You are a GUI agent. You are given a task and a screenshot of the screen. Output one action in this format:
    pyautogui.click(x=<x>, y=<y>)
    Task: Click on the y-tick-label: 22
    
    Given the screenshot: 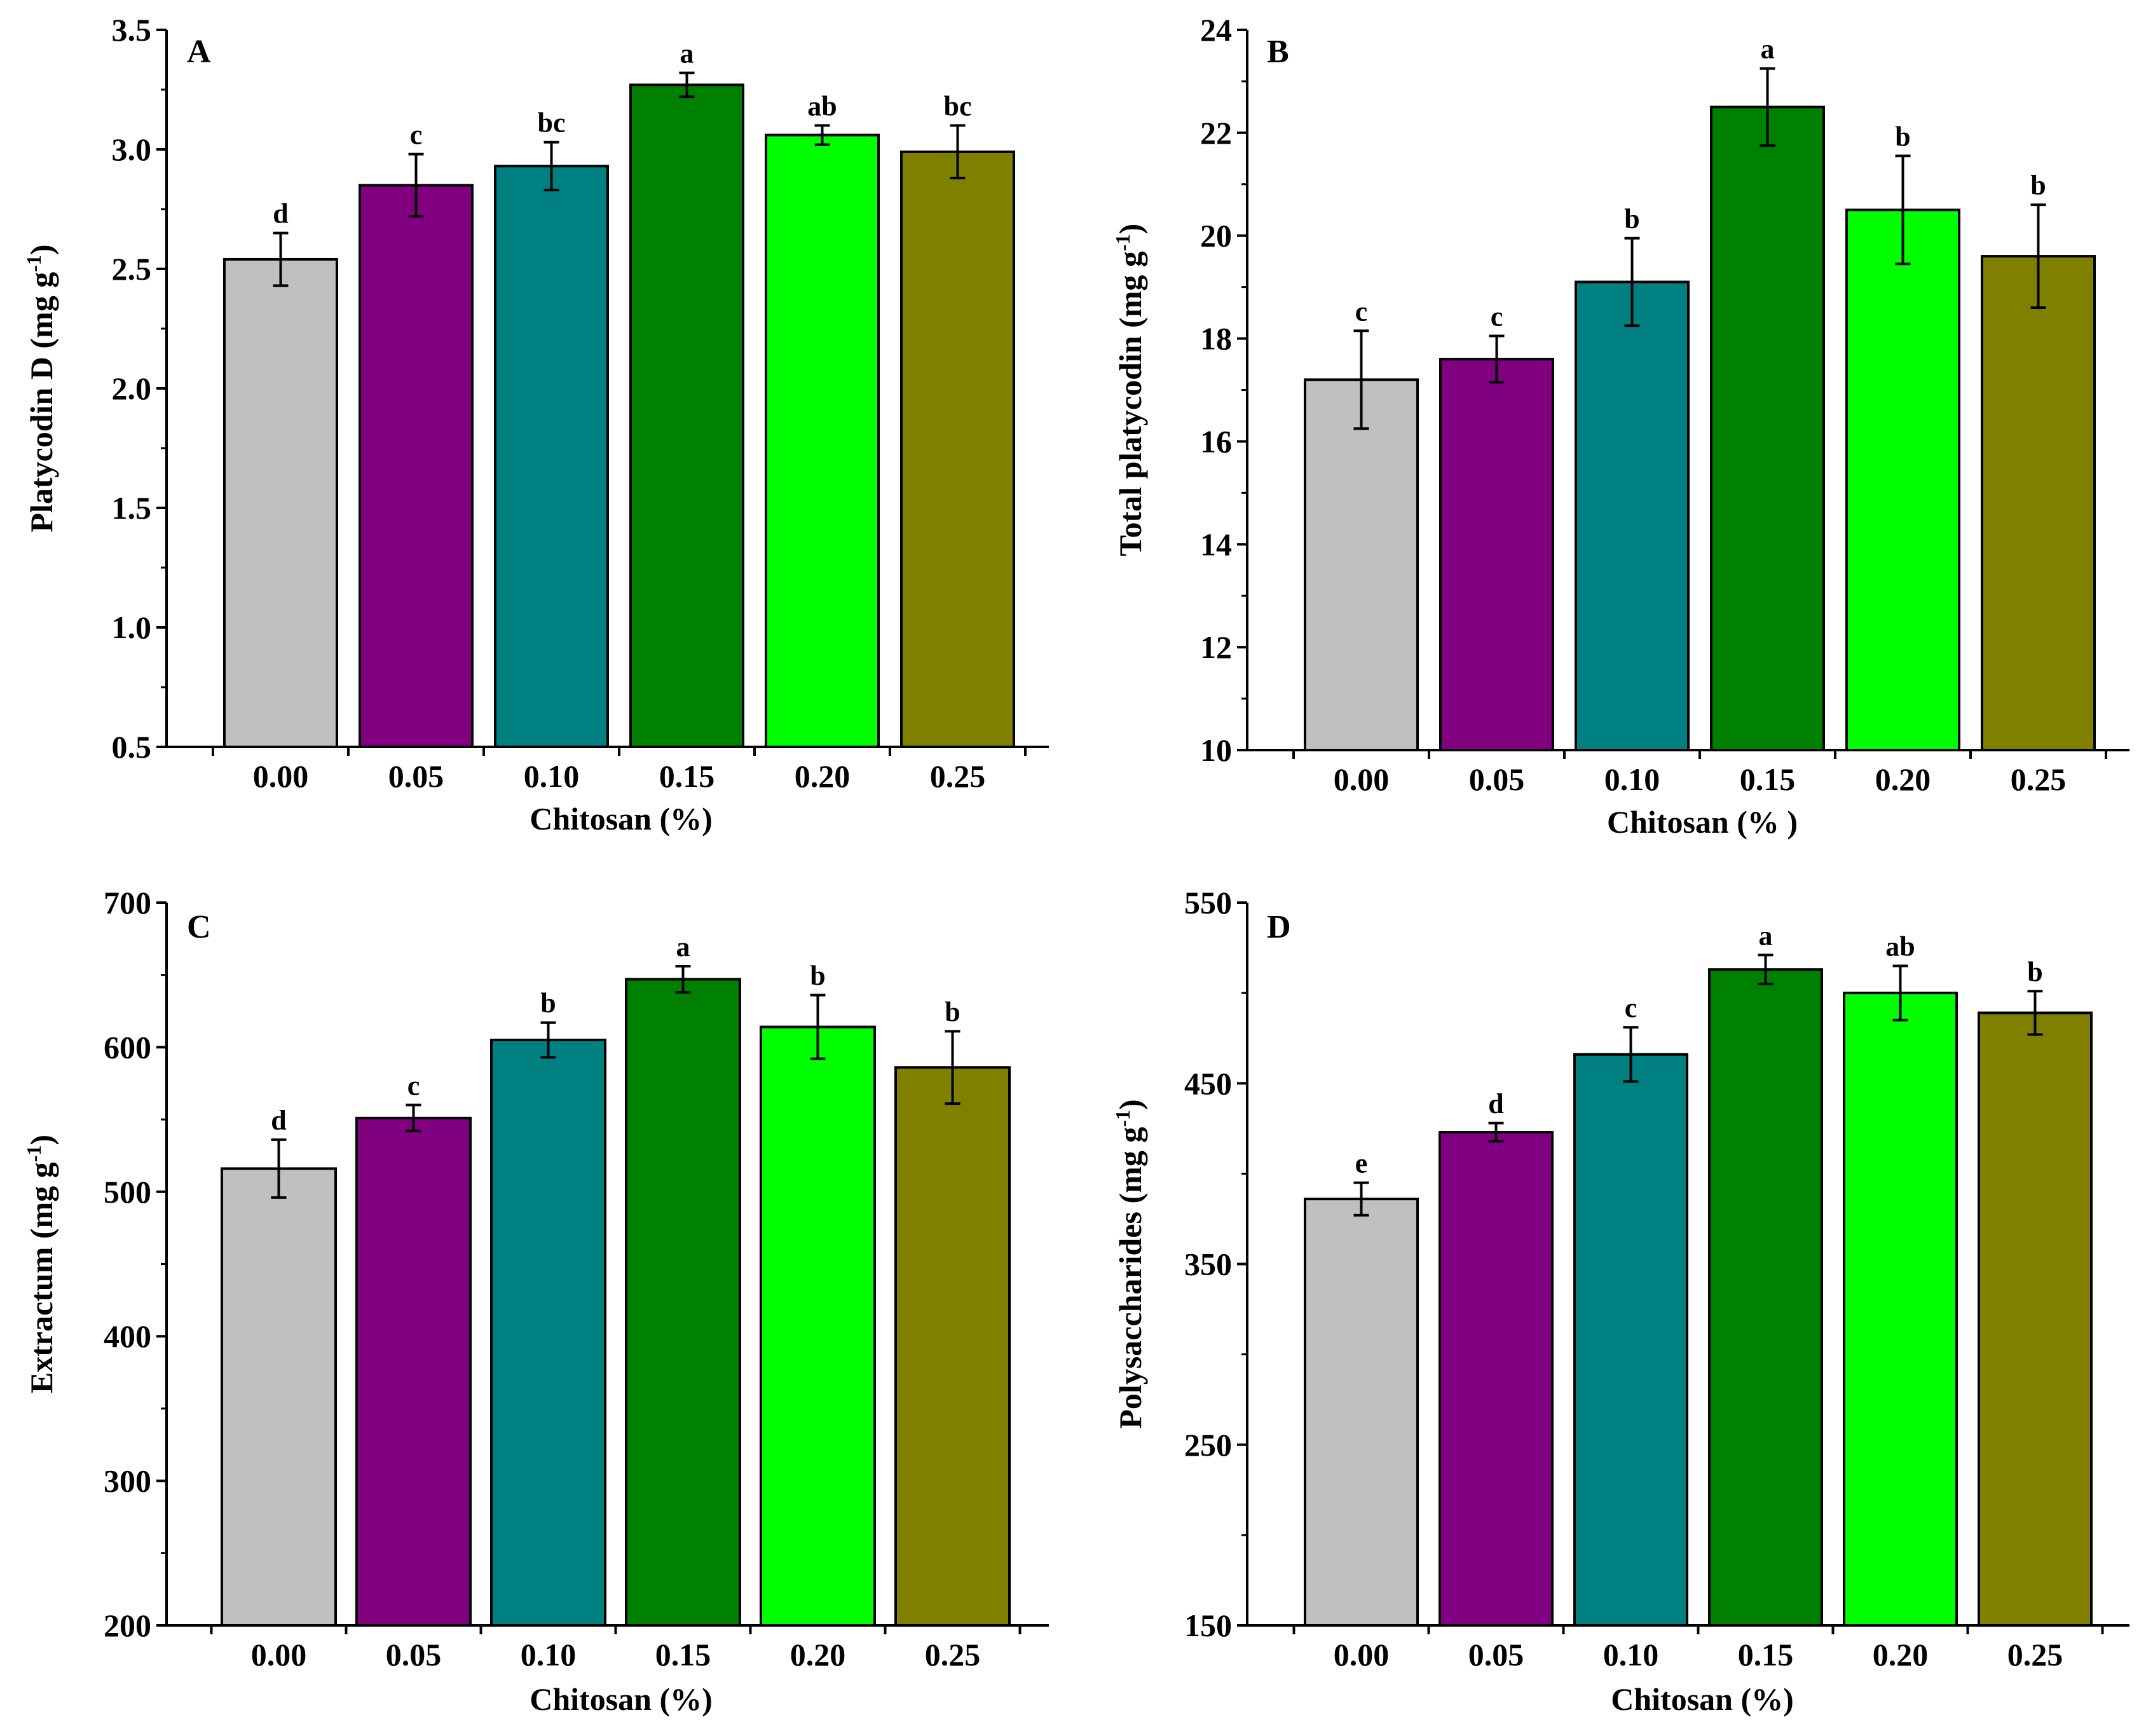 What is the action you would take?
    pyautogui.click(x=1216, y=133)
    